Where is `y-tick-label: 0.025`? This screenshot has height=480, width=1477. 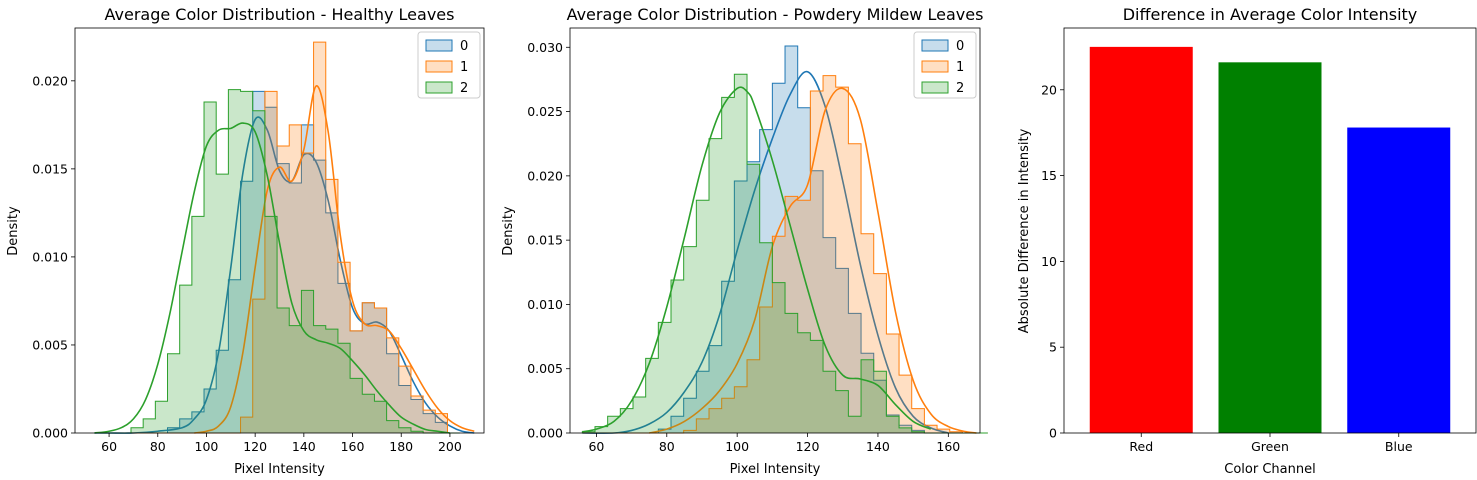
y-tick-label: 0.025 is located at coordinates (545, 111).